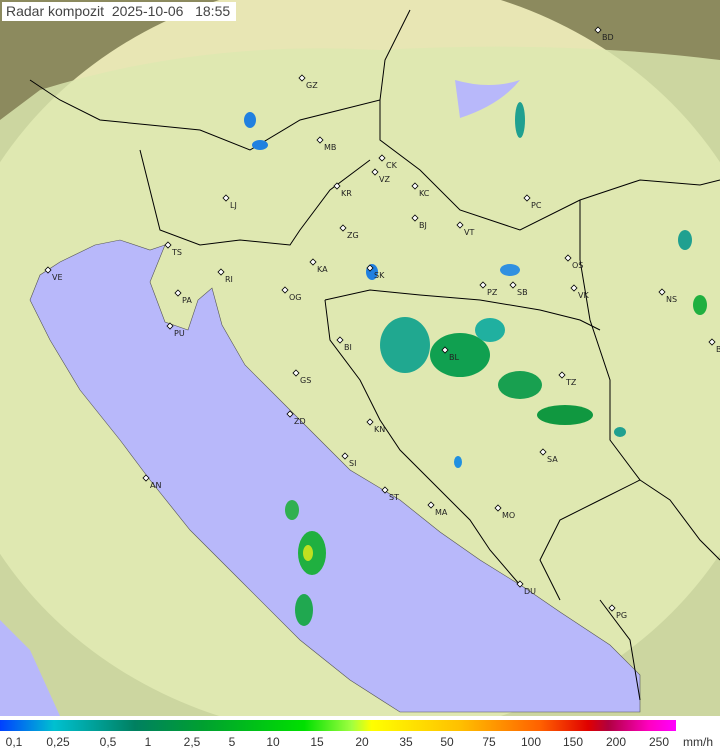 This screenshot has height=751, width=720. Describe the element at coordinates (522, 292) in the screenshot. I see `city-label-sb: SB` at that location.